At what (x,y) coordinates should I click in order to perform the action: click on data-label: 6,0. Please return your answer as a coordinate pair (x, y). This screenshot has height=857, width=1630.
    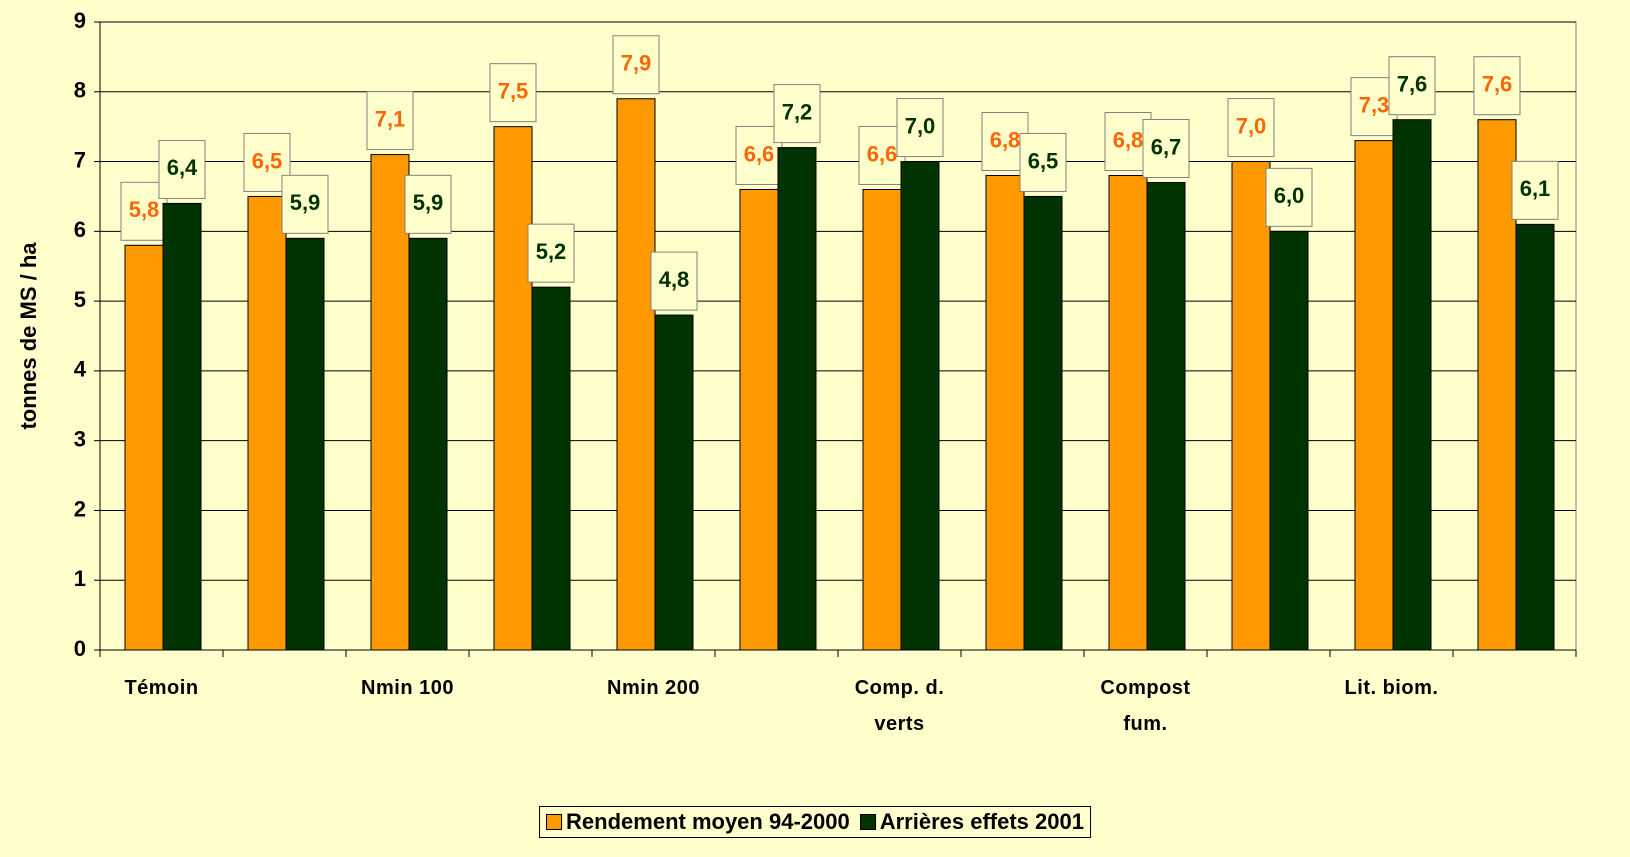
    Looking at the image, I should click on (1289, 195).